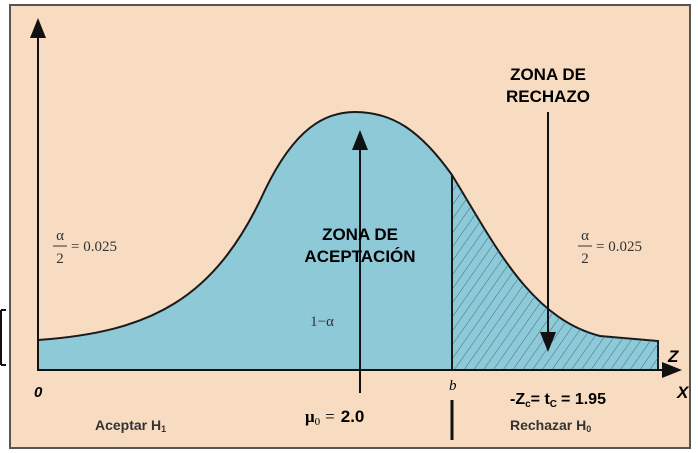 The width and height of the screenshot is (698, 453). Describe the element at coordinates (548, 96) in the screenshot. I see `reject-zone: RECHAZO` at that location.